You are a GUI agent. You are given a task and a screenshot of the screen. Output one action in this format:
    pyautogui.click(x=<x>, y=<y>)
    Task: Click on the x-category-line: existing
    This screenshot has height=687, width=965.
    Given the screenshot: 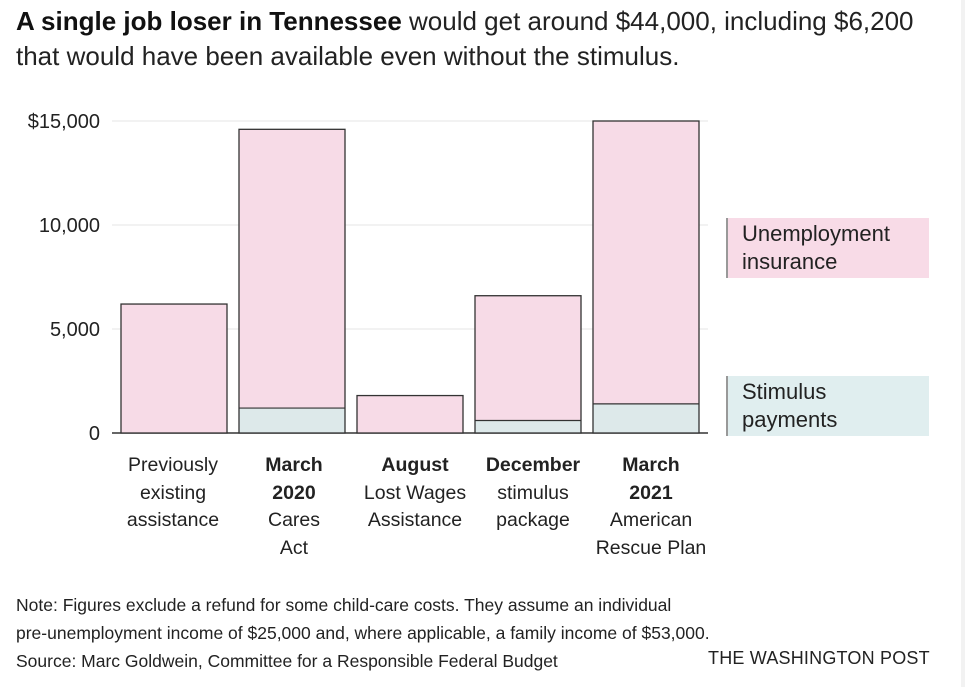 What is the action you would take?
    pyautogui.click(x=173, y=492)
    